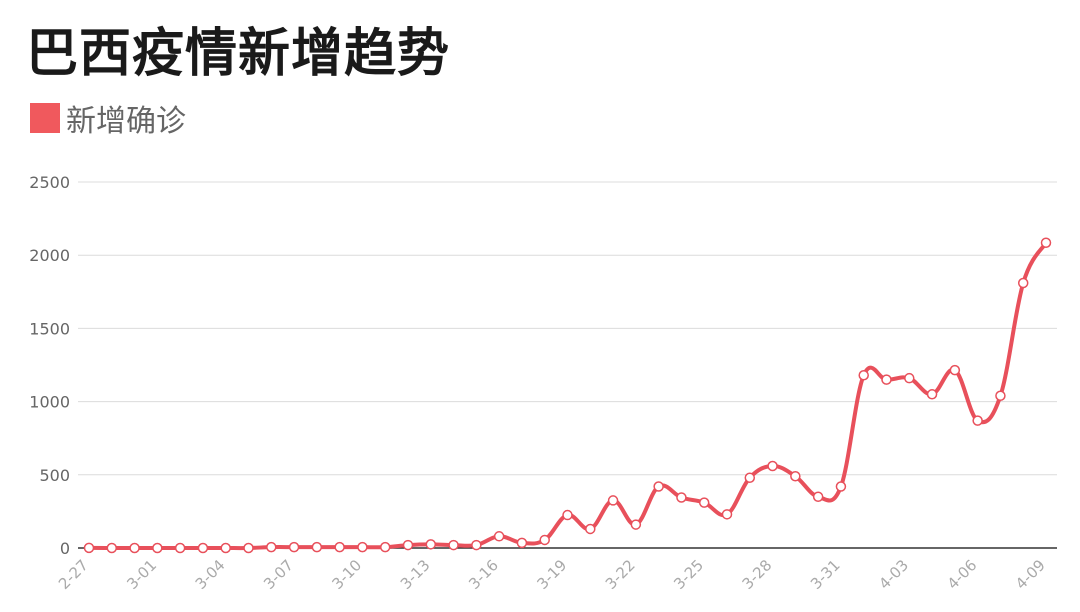  What do you see at coordinates (688, 574) in the screenshot?
I see `x-tick-label: 3-25` at bounding box center [688, 574].